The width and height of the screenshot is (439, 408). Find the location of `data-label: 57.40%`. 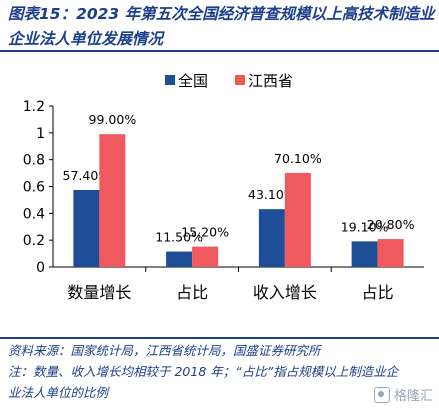

data-label: 57.40% is located at coordinates (87, 175).